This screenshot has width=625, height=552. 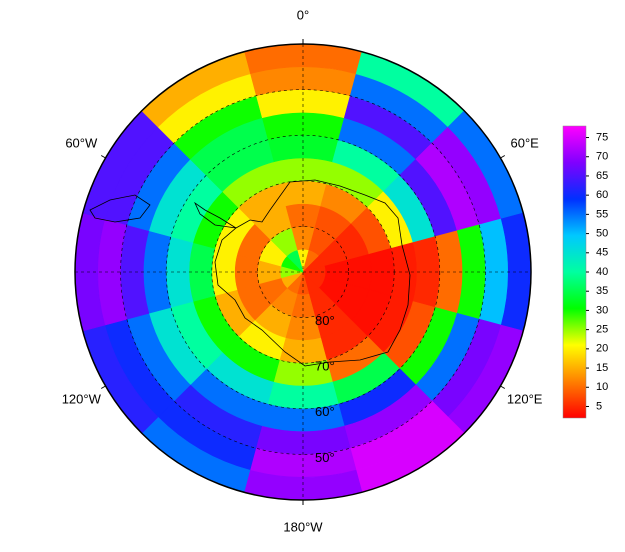 What do you see at coordinates (602, 214) in the screenshot?
I see `colorbar-label: 55` at bounding box center [602, 214].